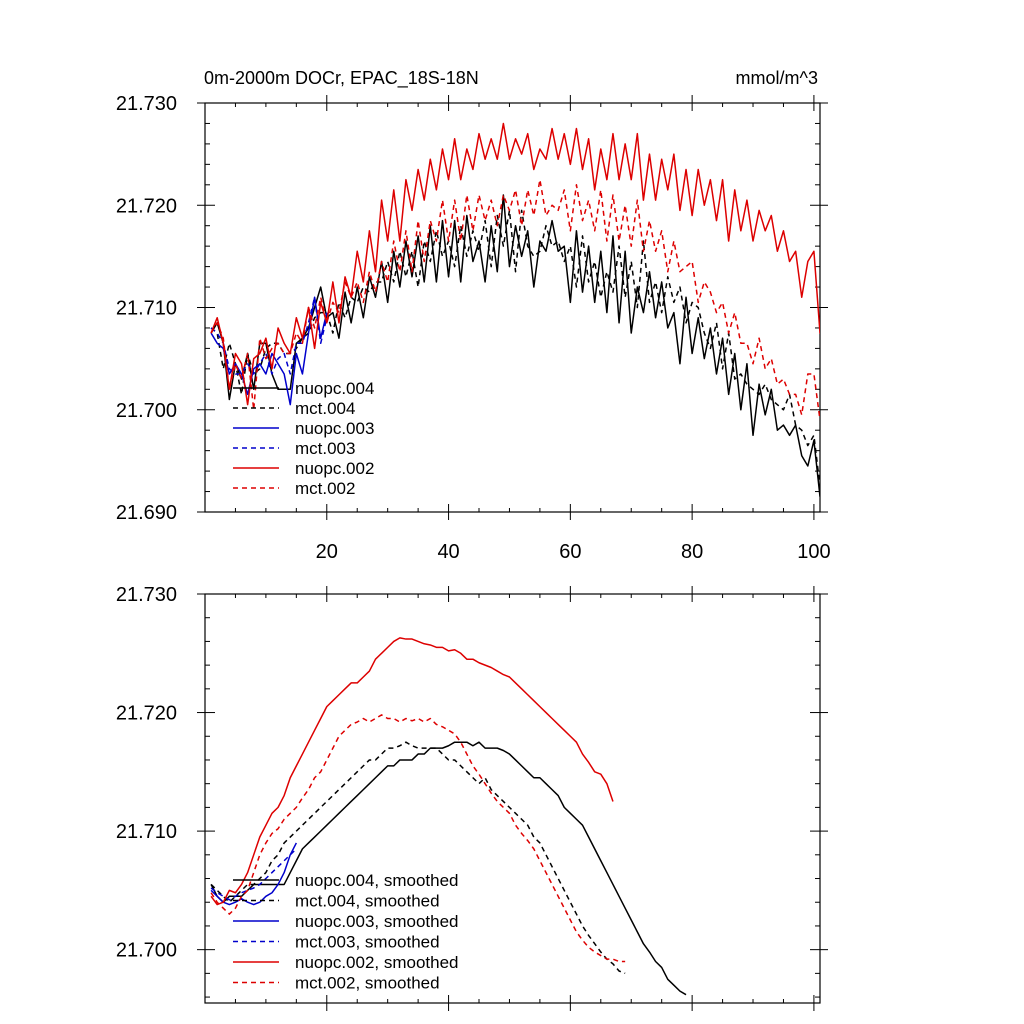  I want to click on series-line-nuopc-002-smoothed, so click(412, 771).